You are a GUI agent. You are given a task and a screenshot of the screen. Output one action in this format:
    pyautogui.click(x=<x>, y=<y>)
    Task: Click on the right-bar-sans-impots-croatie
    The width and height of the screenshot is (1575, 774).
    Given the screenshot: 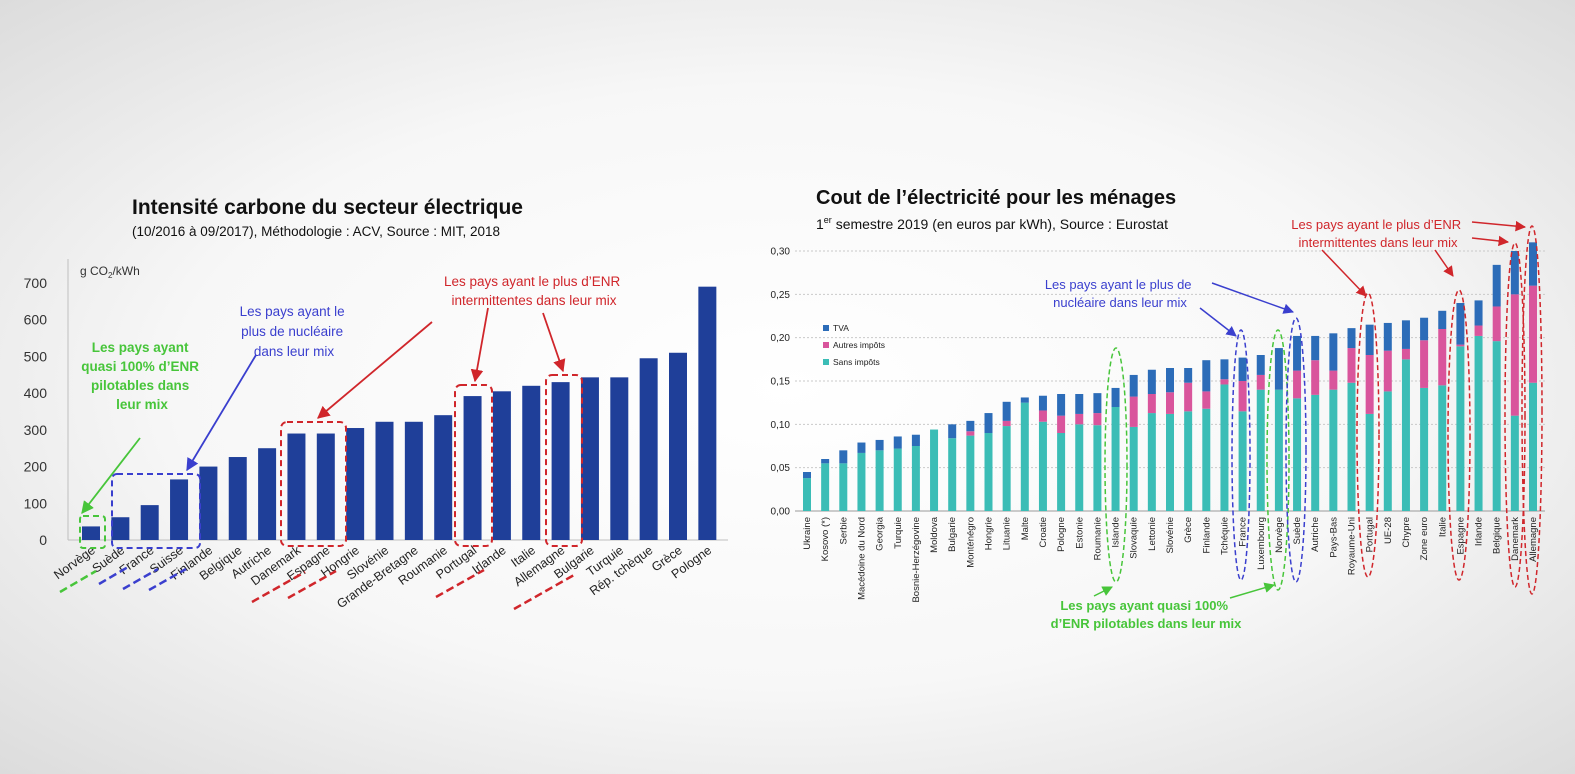 What is the action you would take?
    pyautogui.click(x=1042, y=466)
    